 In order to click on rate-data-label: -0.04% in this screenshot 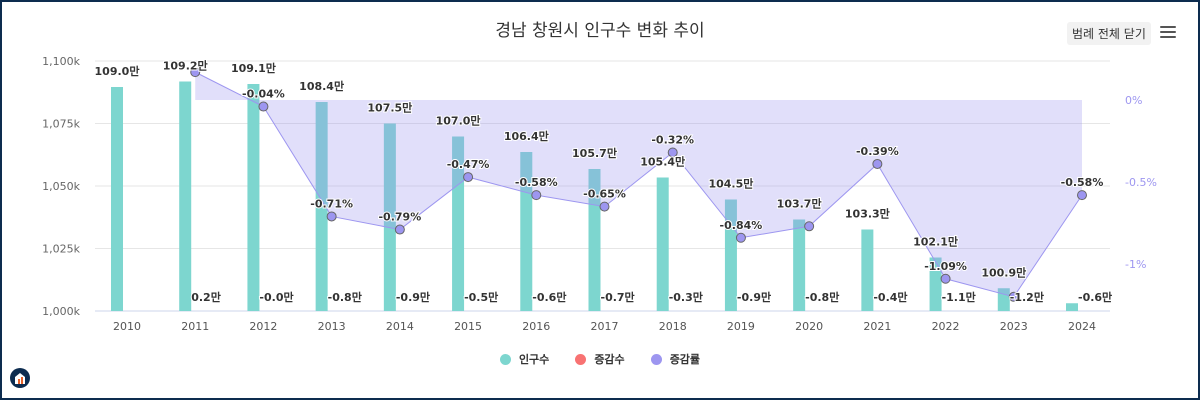, I will do `click(263, 94)`.